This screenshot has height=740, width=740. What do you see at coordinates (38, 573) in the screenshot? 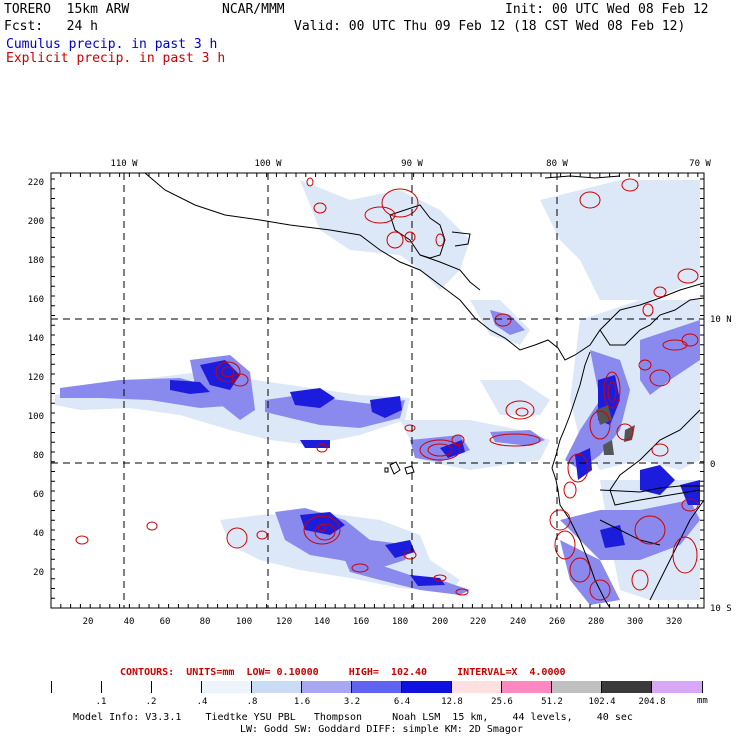
I see `y-tick-label: 20` at bounding box center [38, 573].